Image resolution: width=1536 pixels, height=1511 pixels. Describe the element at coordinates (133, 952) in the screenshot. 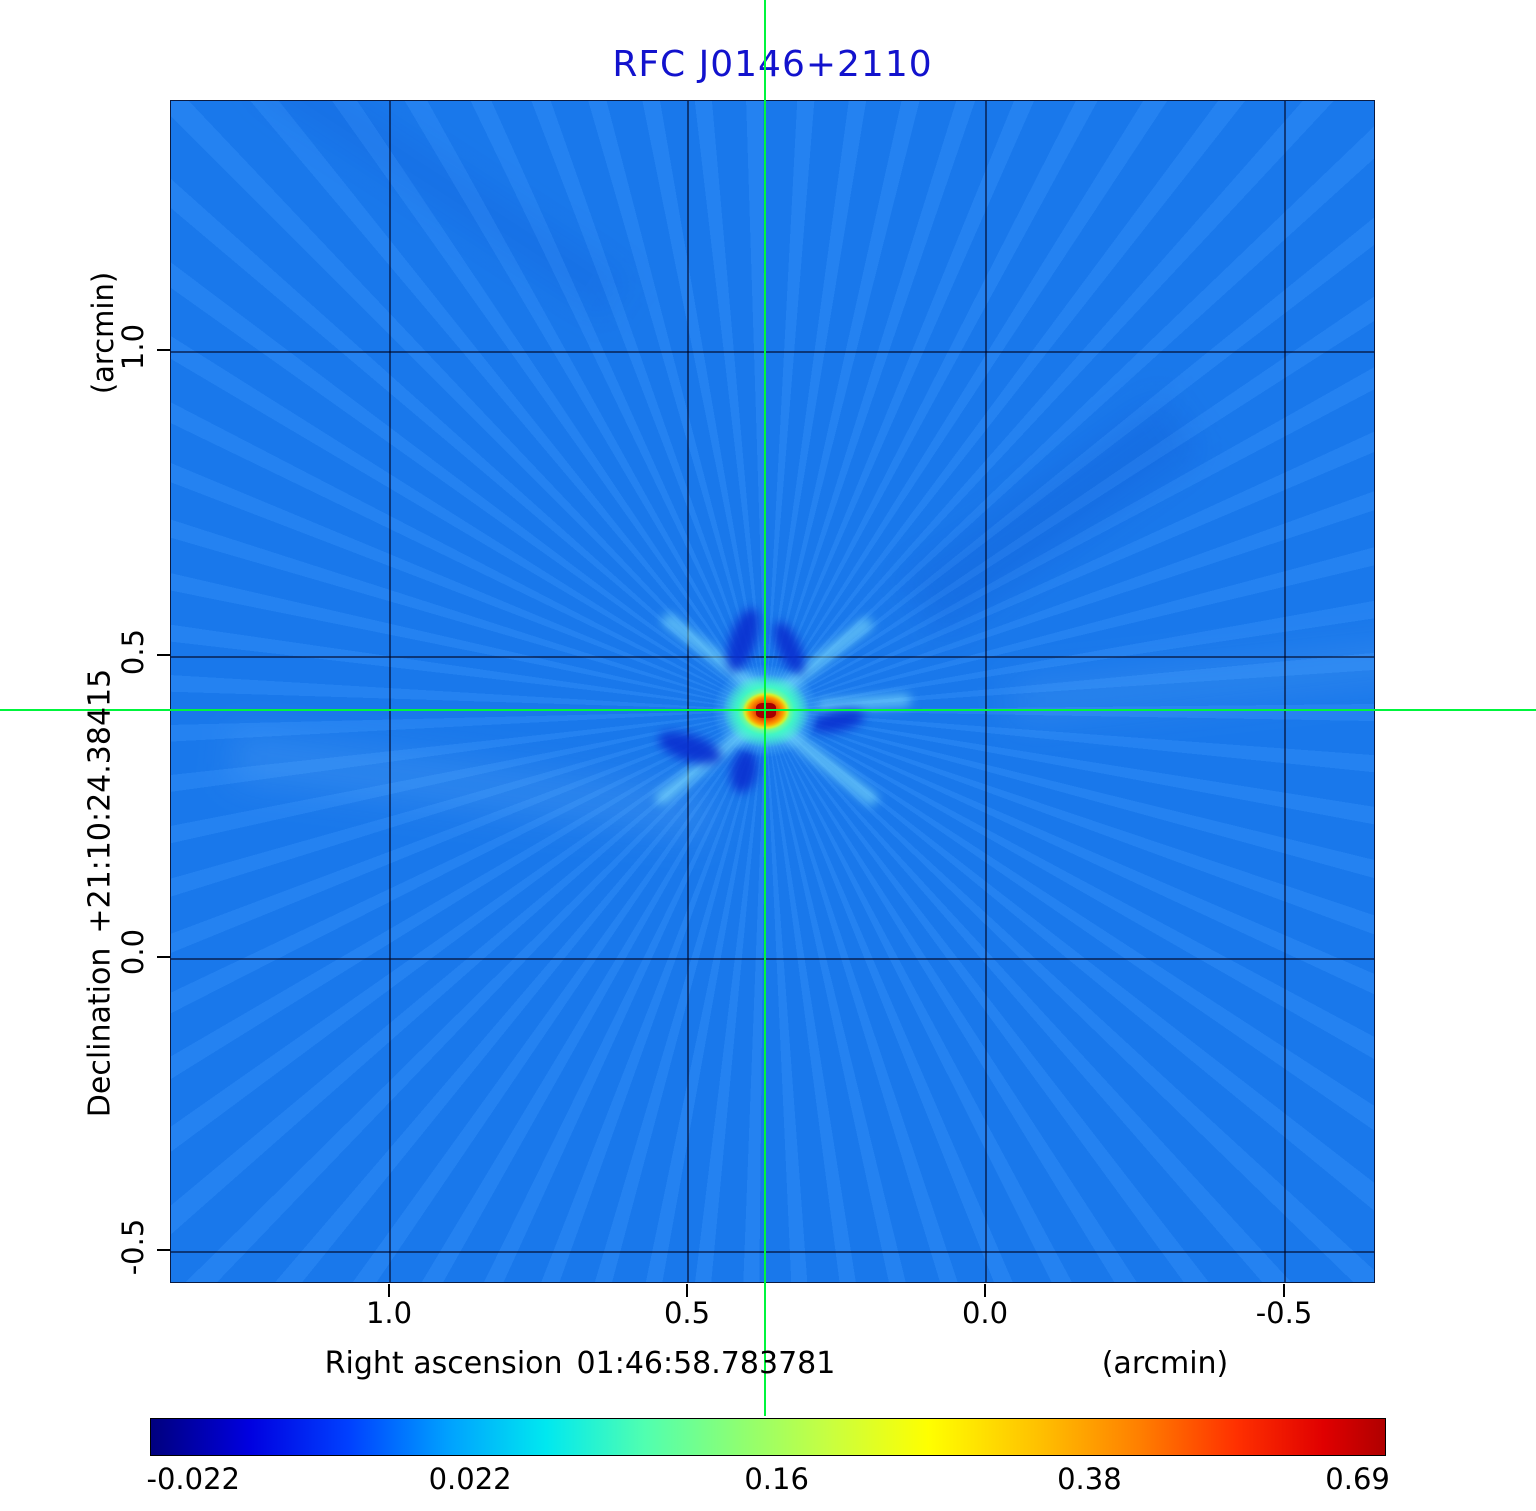

I see `y-tick-label: 0.0` at that location.